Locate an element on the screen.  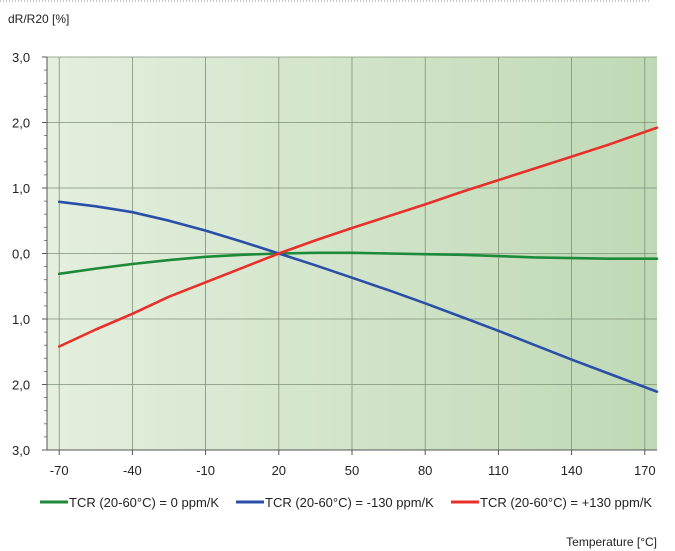
x-axis-label: Temperature [°C] is located at coordinates (611, 542).